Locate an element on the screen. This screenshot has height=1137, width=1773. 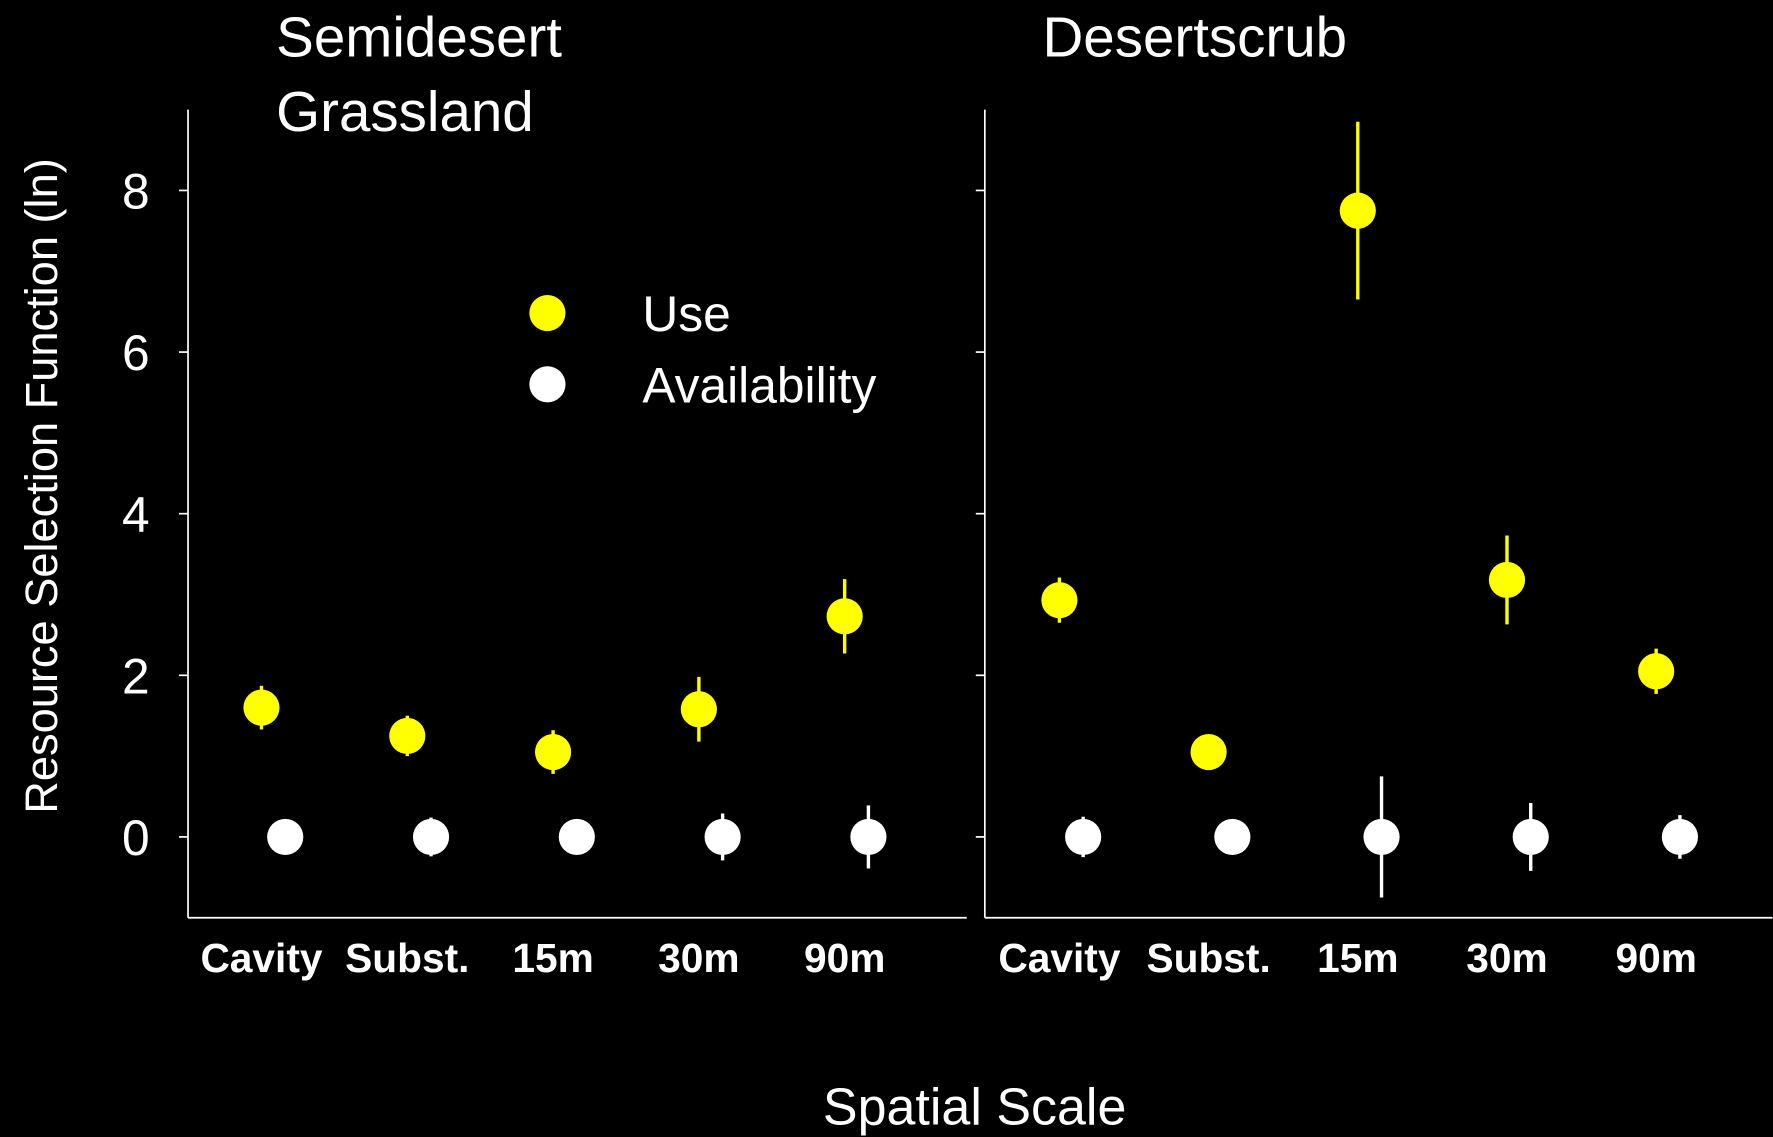
y-tick-label: 4 is located at coordinates (136, 515).